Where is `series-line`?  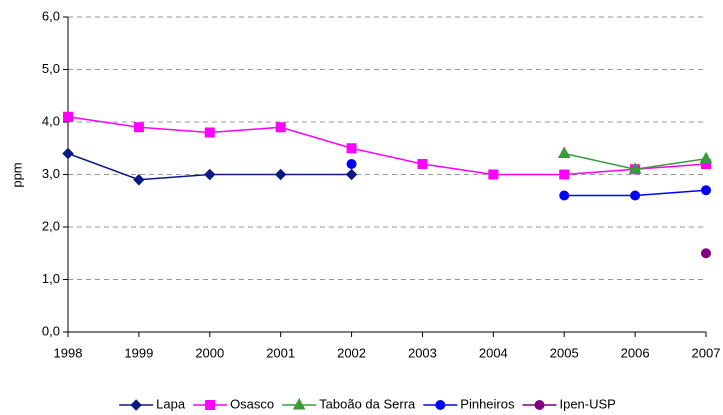 series-line is located at coordinates (387, 146).